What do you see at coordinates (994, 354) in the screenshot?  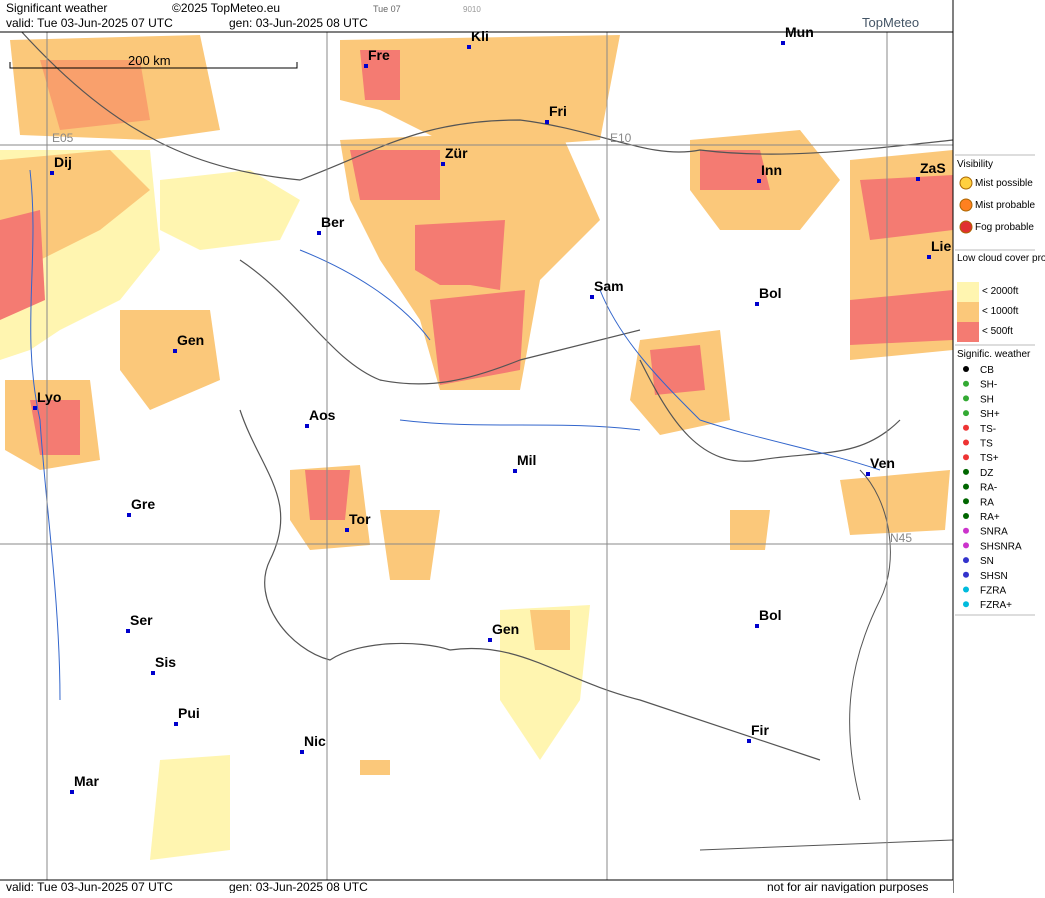 I see `legend-title: Signific. weather` at bounding box center [994, 354].